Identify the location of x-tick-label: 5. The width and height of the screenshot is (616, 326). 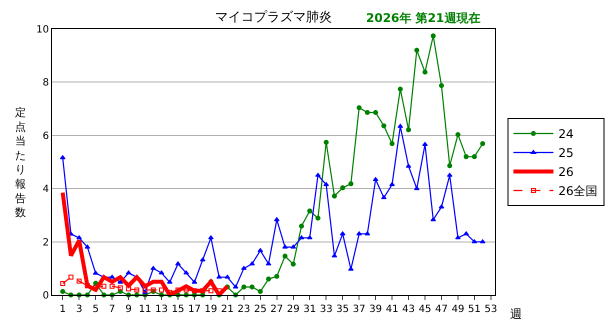
(95, 309).